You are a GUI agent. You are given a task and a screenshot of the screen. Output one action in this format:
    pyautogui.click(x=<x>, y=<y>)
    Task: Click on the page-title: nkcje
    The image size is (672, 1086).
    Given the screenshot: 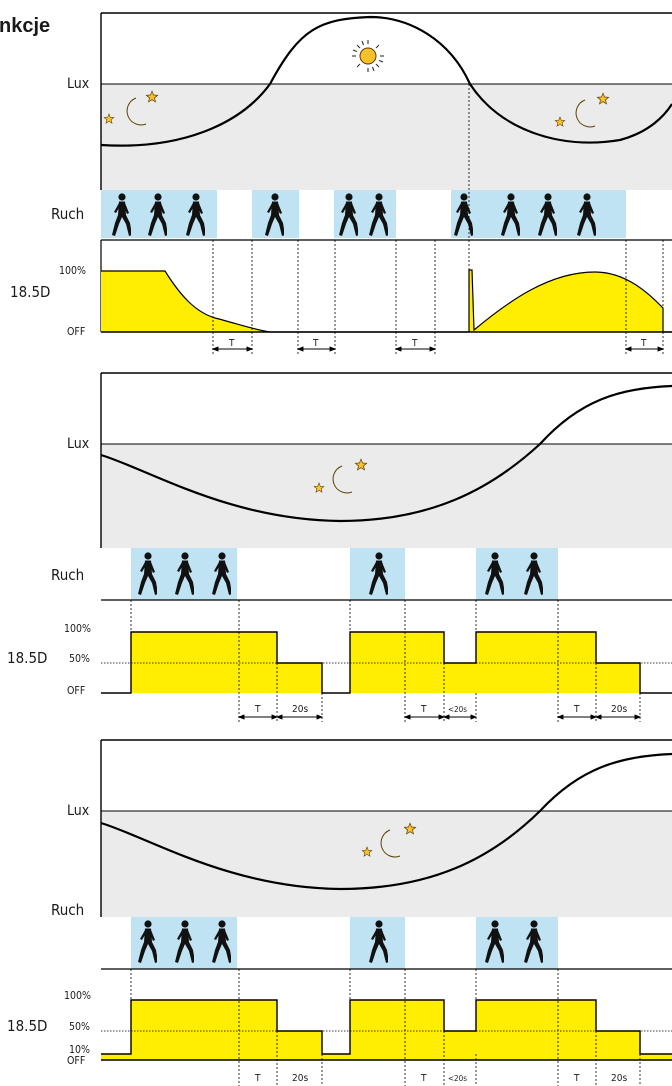 What is the action you would take?
    pyautogui.click(x=25, y=26)
    